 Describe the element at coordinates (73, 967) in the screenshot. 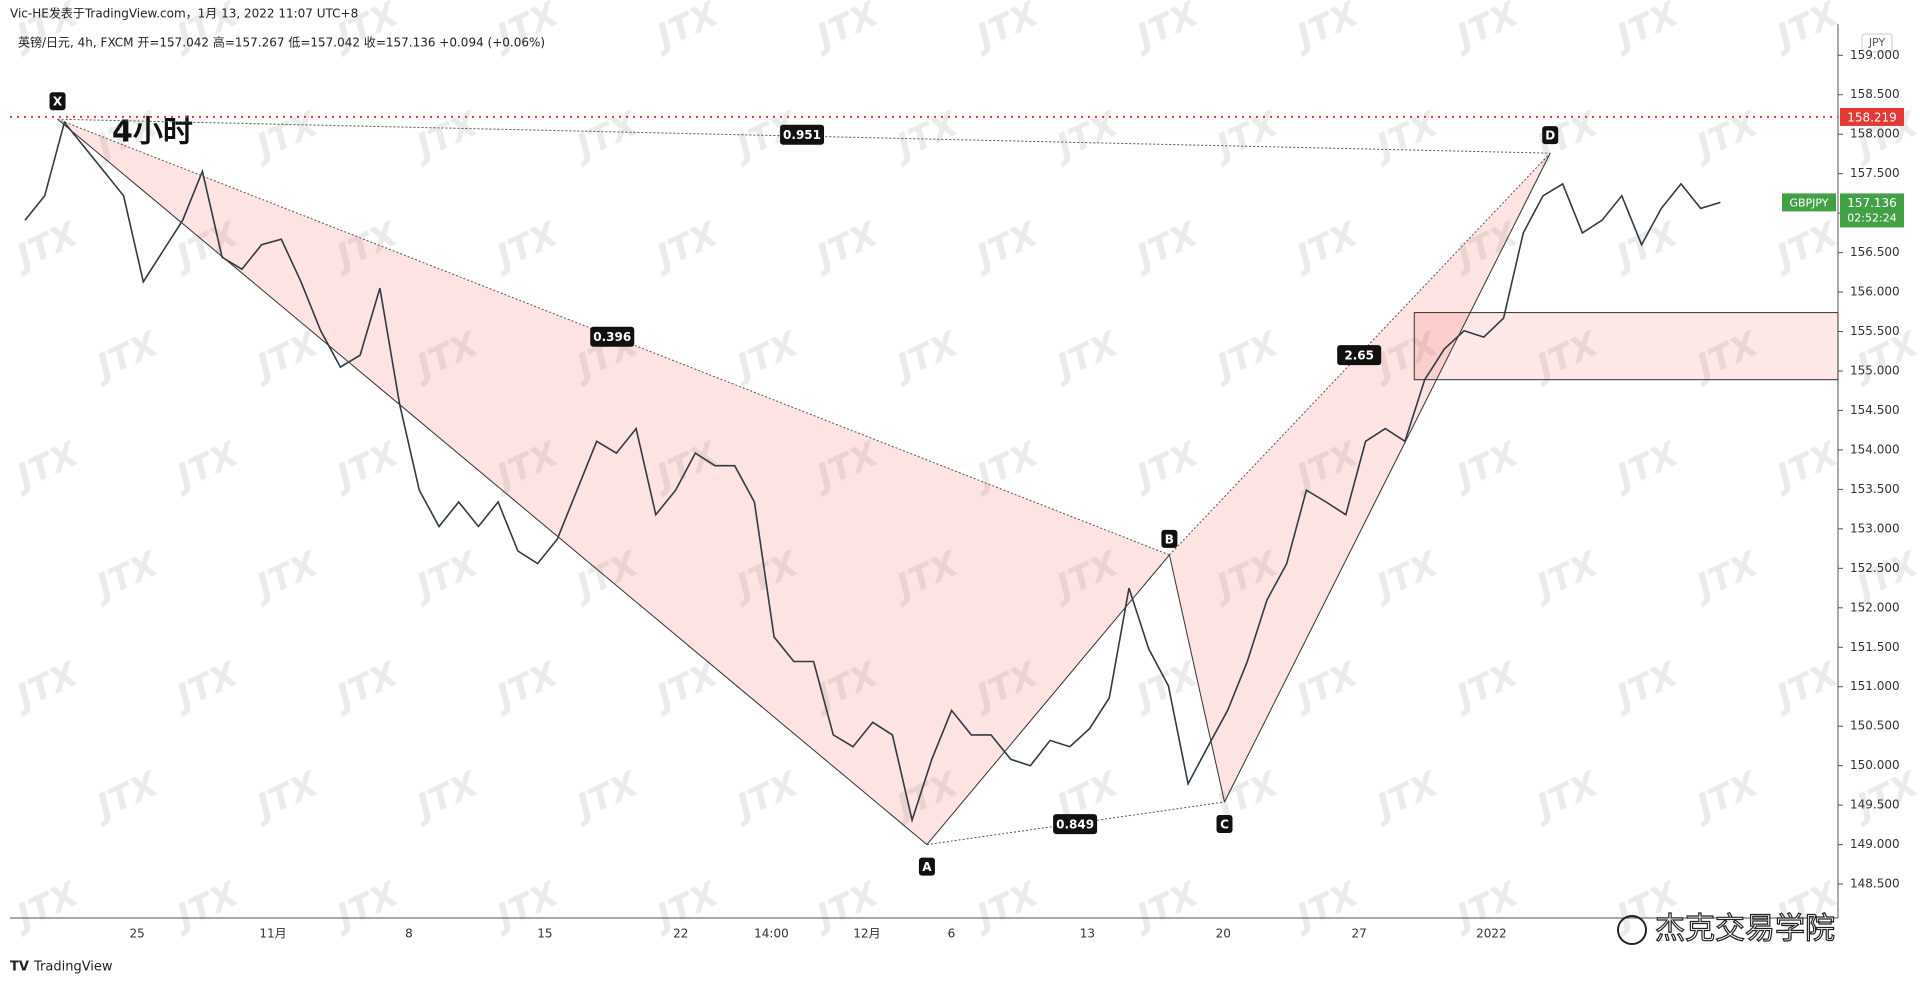

I see `brand-name: TradingView` at that location.